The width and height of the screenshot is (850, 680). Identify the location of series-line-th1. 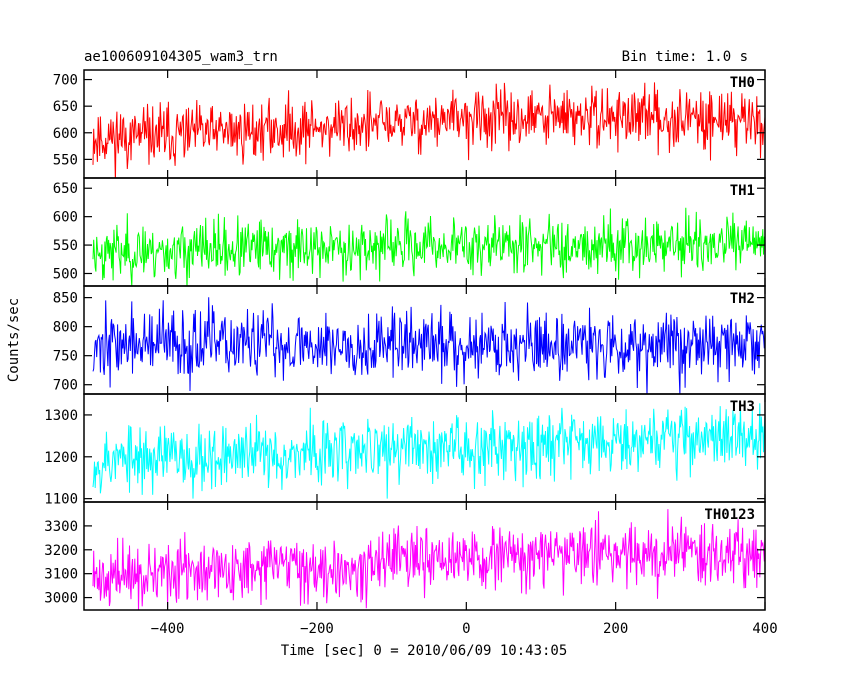
(428, 246).